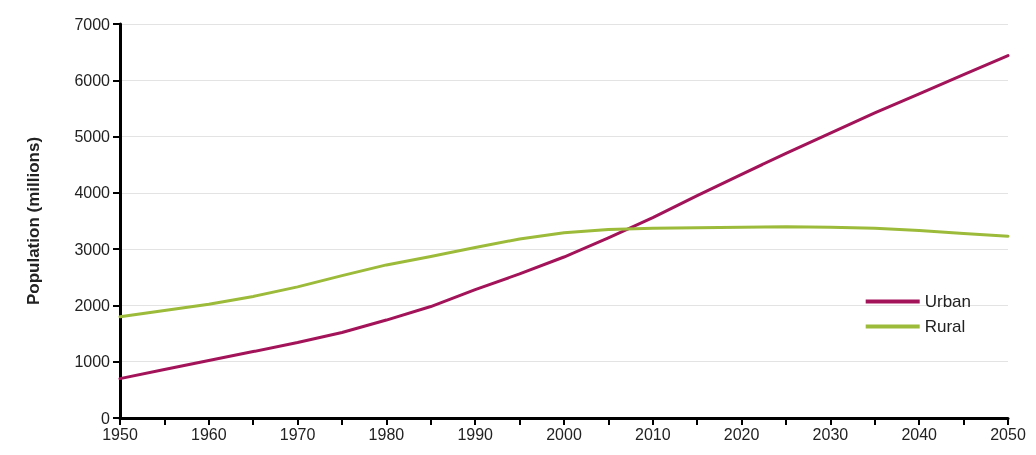  I want to click on y-tick-label: 2000, so click(92, 305).